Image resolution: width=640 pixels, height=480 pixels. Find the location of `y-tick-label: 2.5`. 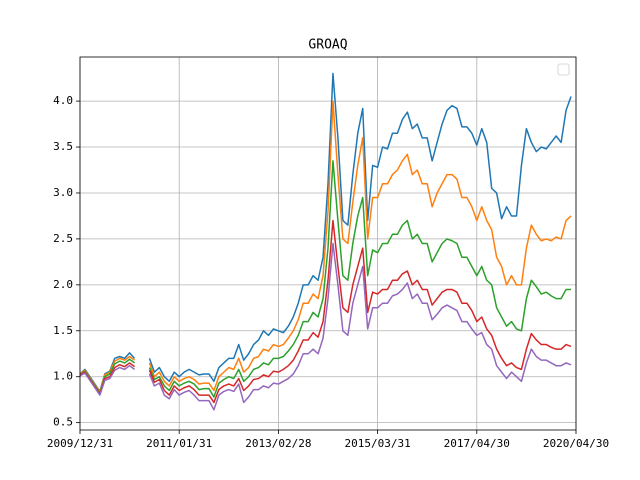

y-tick-label: 2.5 is located at coordinates (63, 238).